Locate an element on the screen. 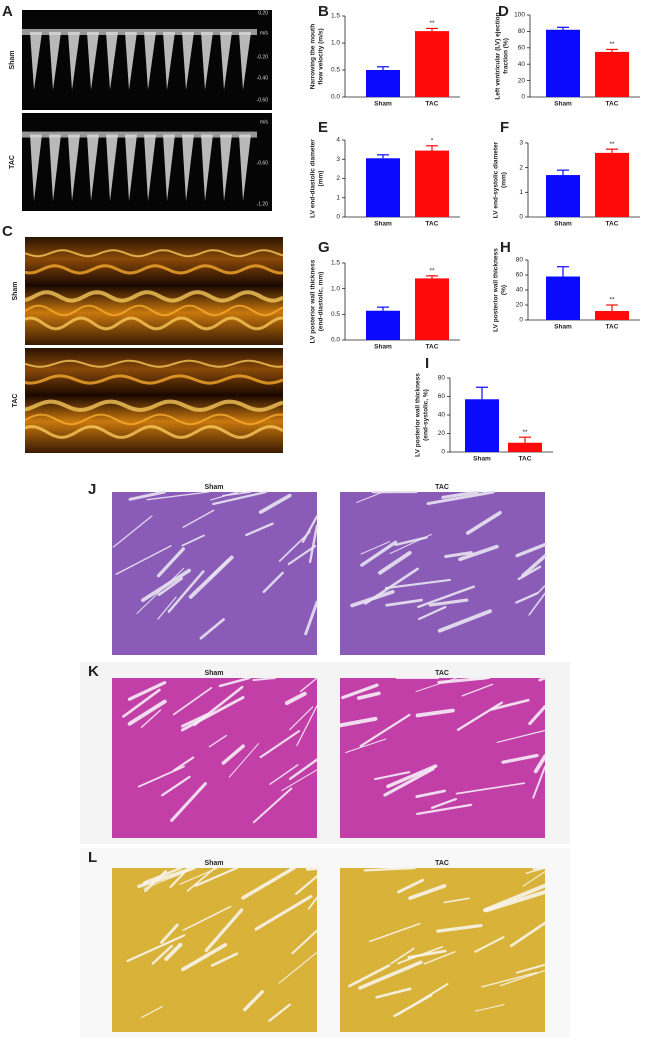  y-axis-label: (end-diastolic, mm) is located at coordinates (321, 302).